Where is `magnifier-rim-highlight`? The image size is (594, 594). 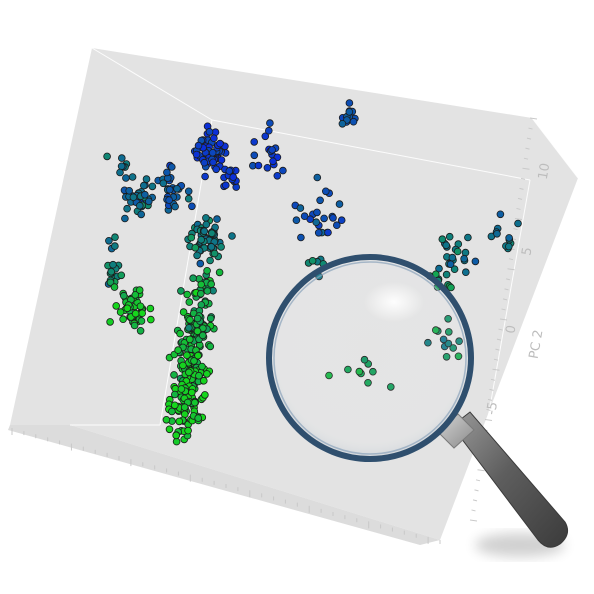
magnifier-rim-highlight is located at coordinates (370, 358).